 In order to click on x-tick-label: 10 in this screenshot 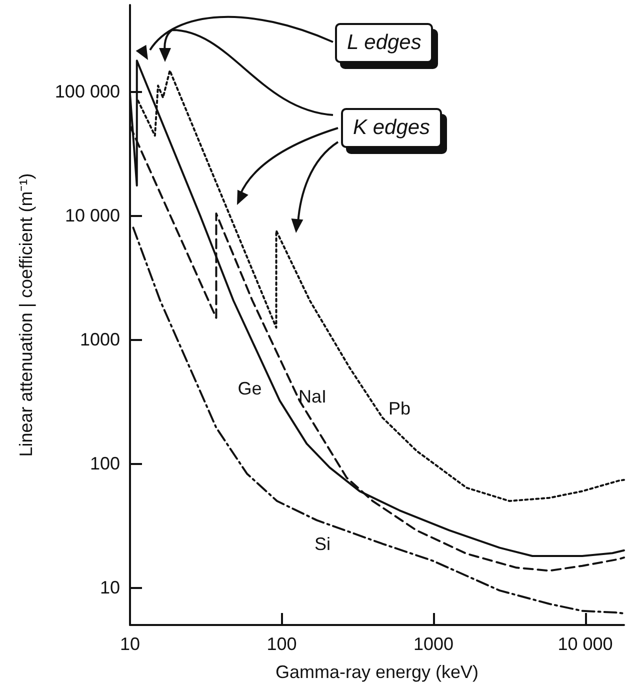, I will do `click(130, 644)`.